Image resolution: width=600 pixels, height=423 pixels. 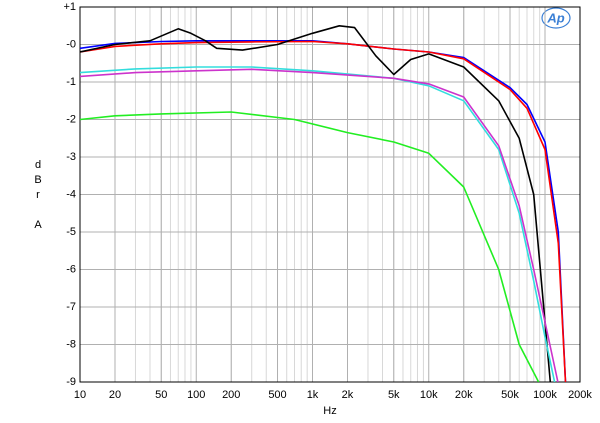 What do you see at coordinates (37, 210) in the screenshot?
I see `y-axis-label-char` at bounding box center [37, 210].